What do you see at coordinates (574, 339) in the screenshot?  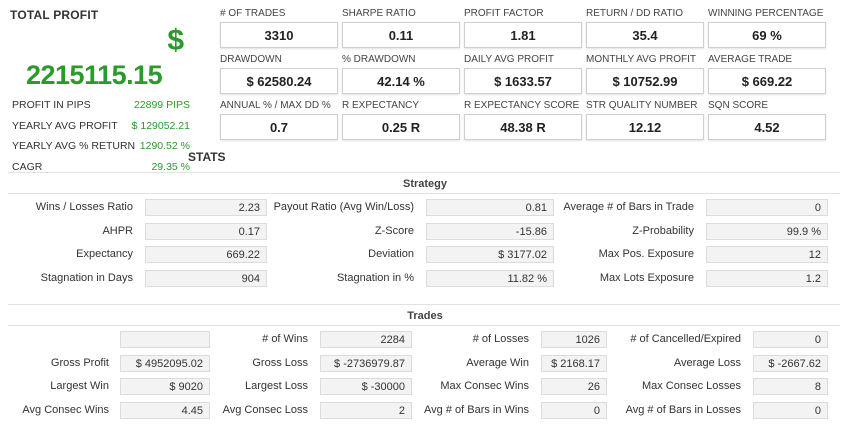 I see `stat-value: 1026` at bounding box center [574, 339].